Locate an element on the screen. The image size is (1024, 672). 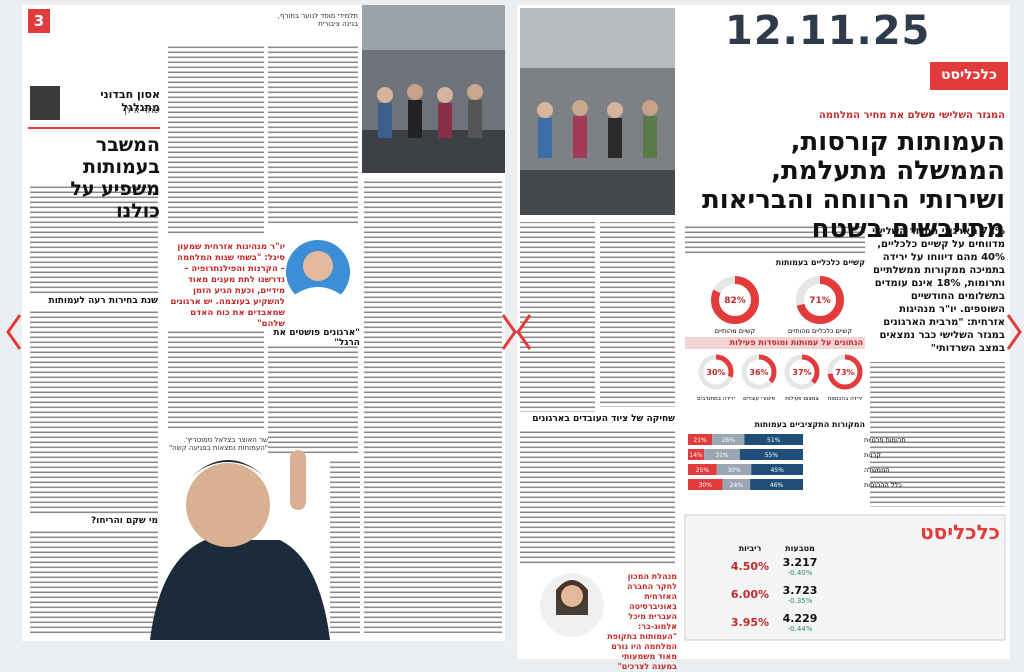
queue-photo is located at coordinates (433, 89).